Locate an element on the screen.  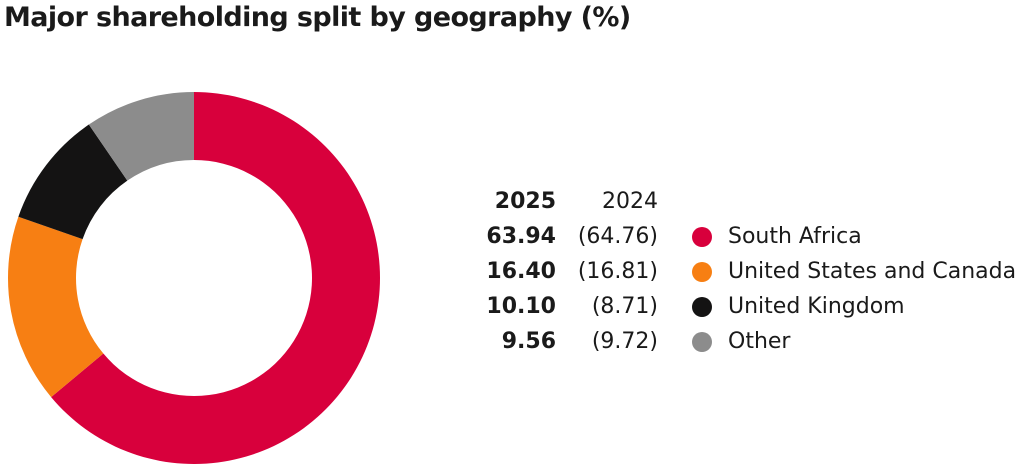
legend-header-previous-year: 2024 is located at coordinates (630, 201).